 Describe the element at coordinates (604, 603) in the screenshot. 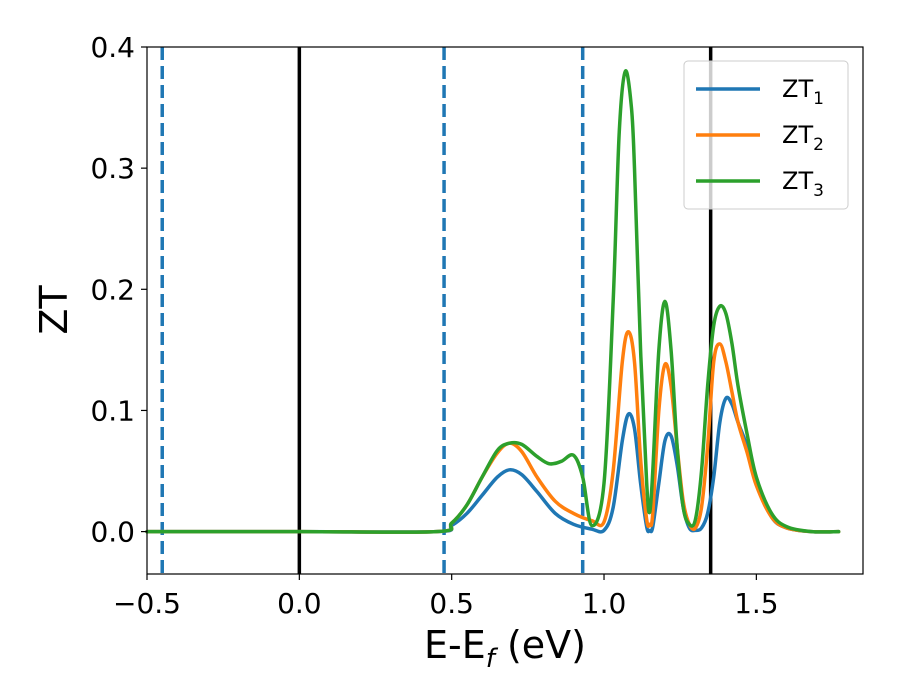

I see `x-tick-label: 1.0` at that location.